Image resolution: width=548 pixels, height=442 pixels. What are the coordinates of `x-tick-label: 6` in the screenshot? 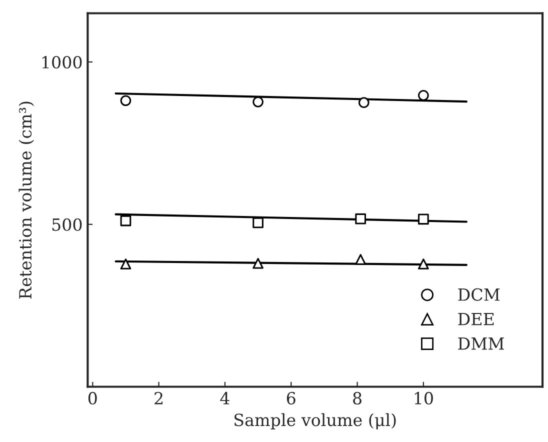 It's located at (291, 398).